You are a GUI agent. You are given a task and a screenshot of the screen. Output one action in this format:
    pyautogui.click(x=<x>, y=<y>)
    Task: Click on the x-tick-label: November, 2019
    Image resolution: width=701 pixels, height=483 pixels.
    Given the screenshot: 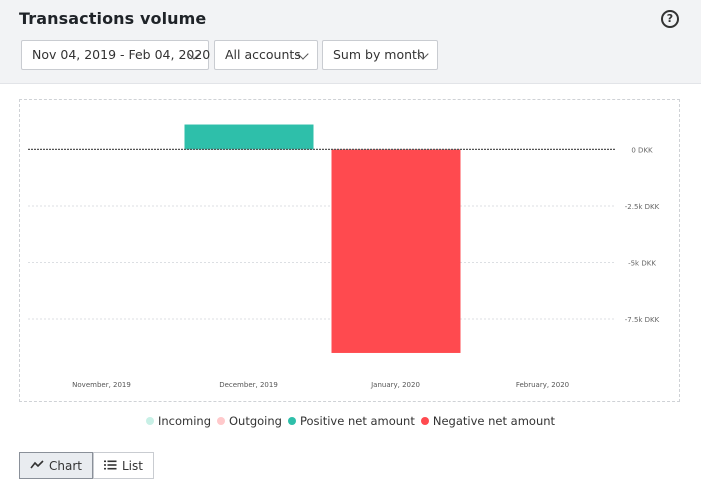 What is the action you would take?
    pyautogui.click(x=101, y=385)
    